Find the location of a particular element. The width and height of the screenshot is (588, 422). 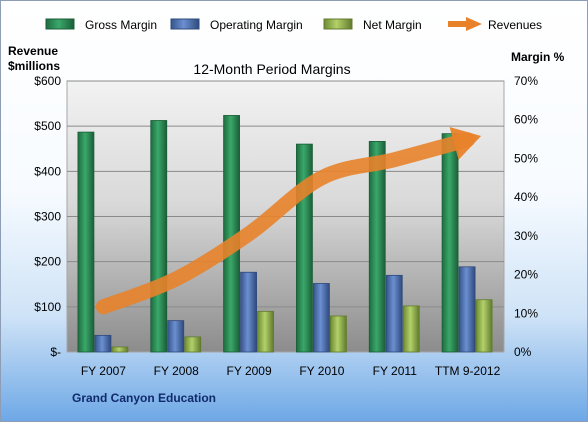

legend-swatch-gross is located at coordinates (60, 24).